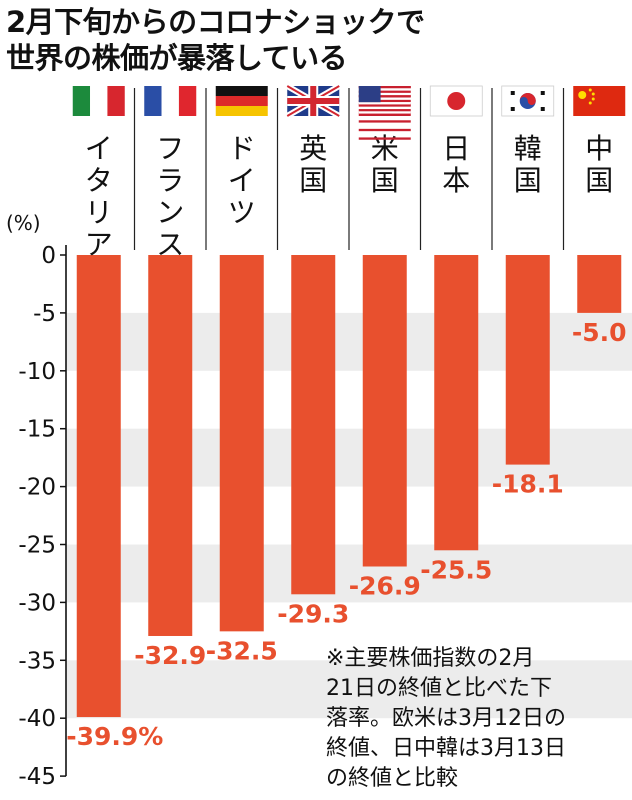  Describe the element at coordinates (37, 661) in the screenshot. I see `y-tick-label: -35` at that location.